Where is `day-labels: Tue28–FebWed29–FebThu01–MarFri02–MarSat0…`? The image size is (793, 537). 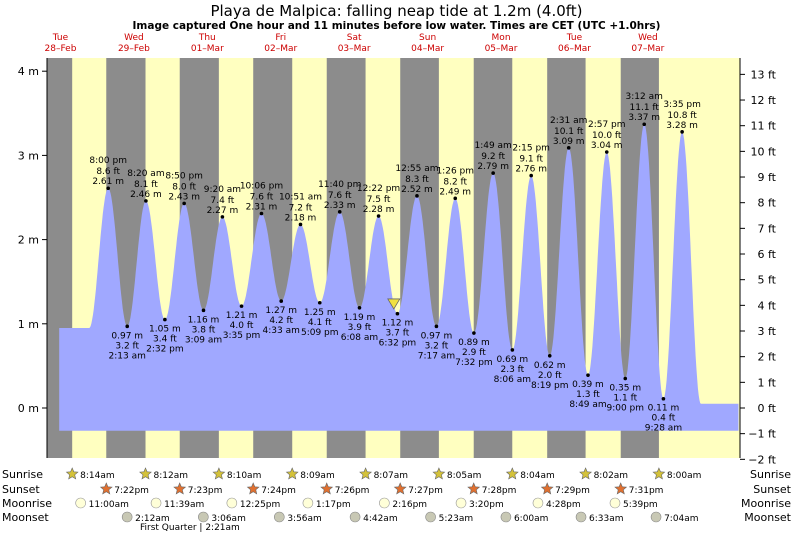 day-labels: Tue28–FebWed29–FebThu01–MarFri02–MarSat0… is located at coordinates (355, 43).